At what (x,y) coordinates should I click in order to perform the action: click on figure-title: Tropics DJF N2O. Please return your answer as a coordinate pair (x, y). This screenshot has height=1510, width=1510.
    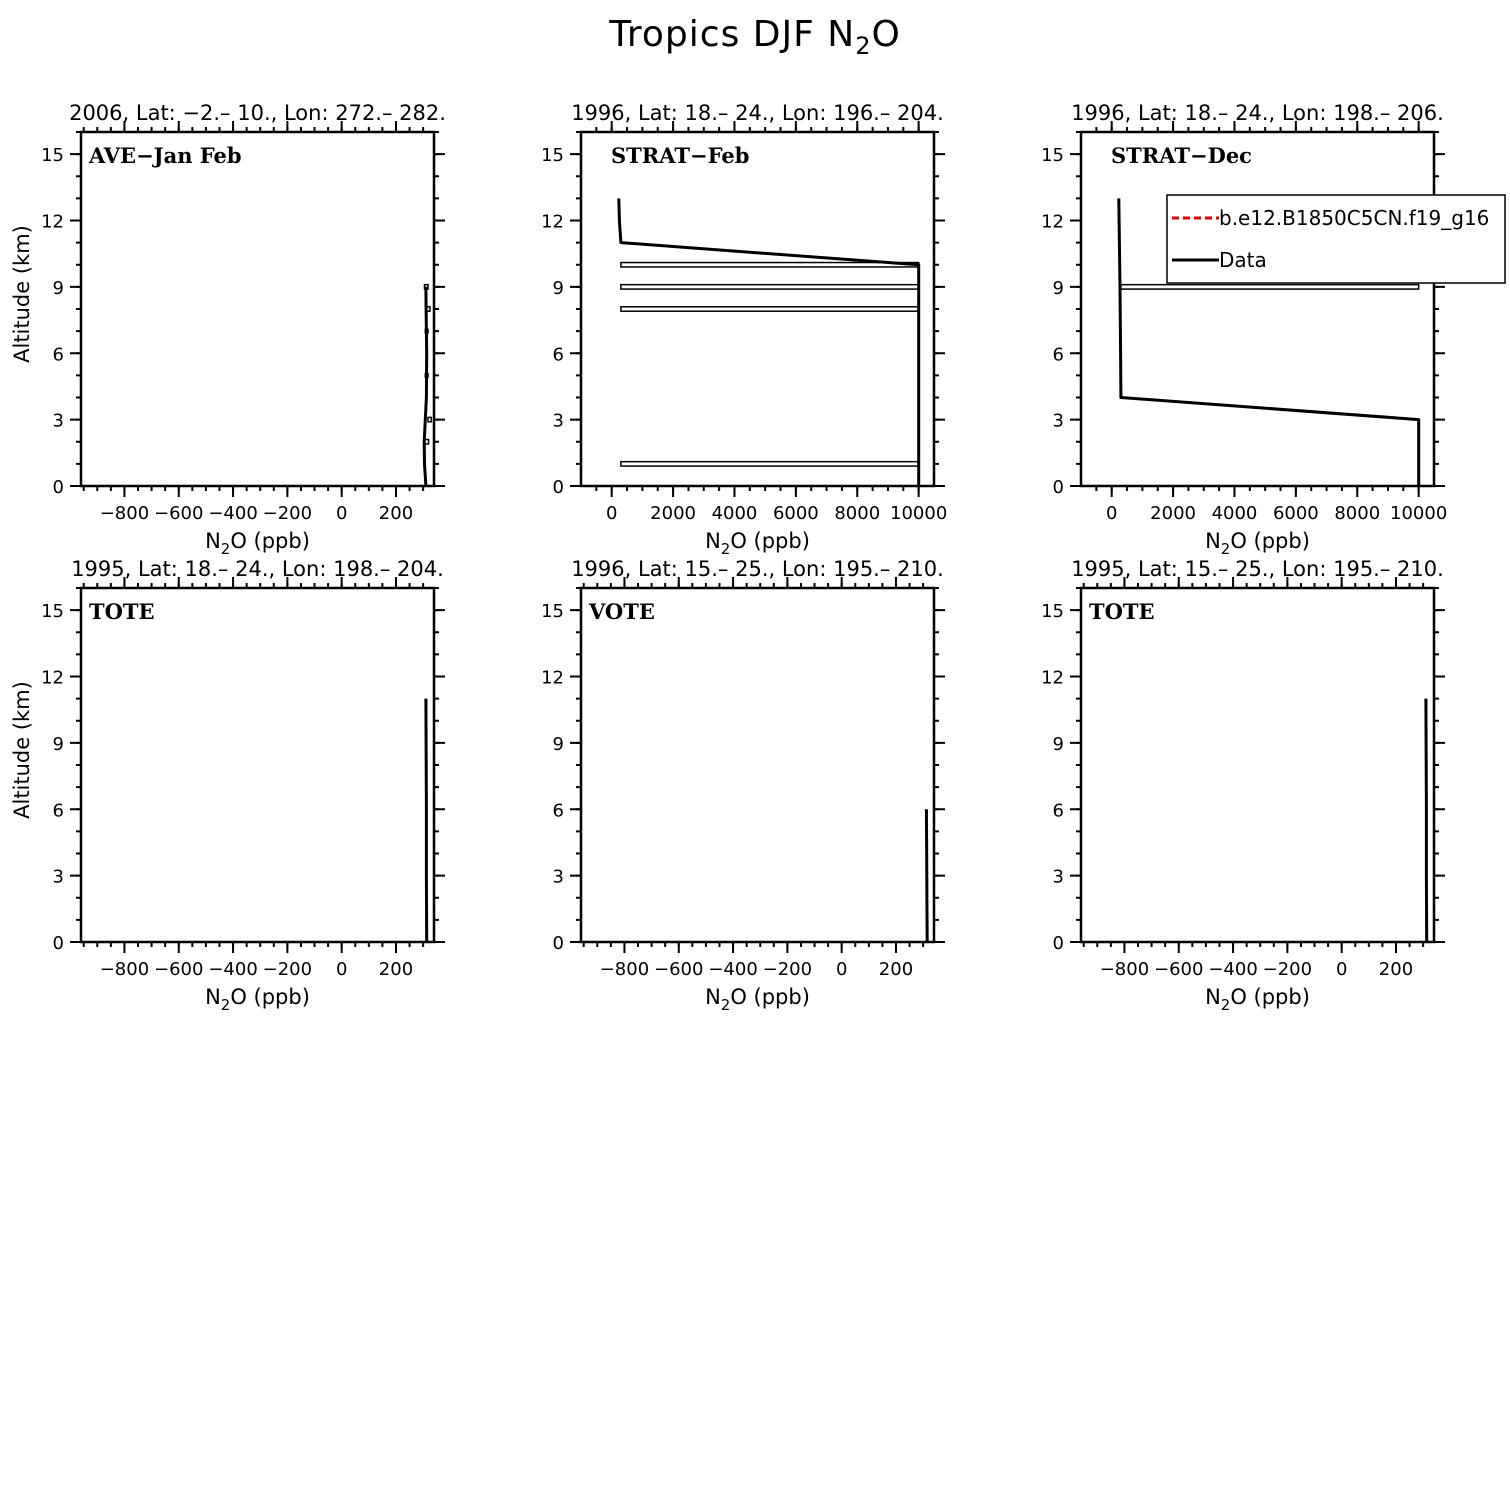
    Looking at the image, I should click on (754, 37).